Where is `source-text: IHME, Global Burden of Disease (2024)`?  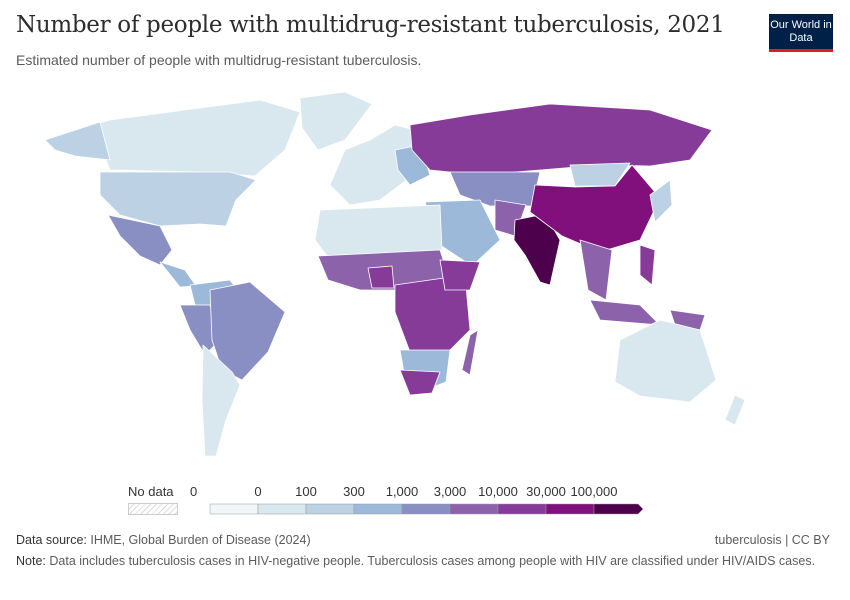 source-text: IHME, Global Burden of Disease (2024) is located at coordinates (200, 540).